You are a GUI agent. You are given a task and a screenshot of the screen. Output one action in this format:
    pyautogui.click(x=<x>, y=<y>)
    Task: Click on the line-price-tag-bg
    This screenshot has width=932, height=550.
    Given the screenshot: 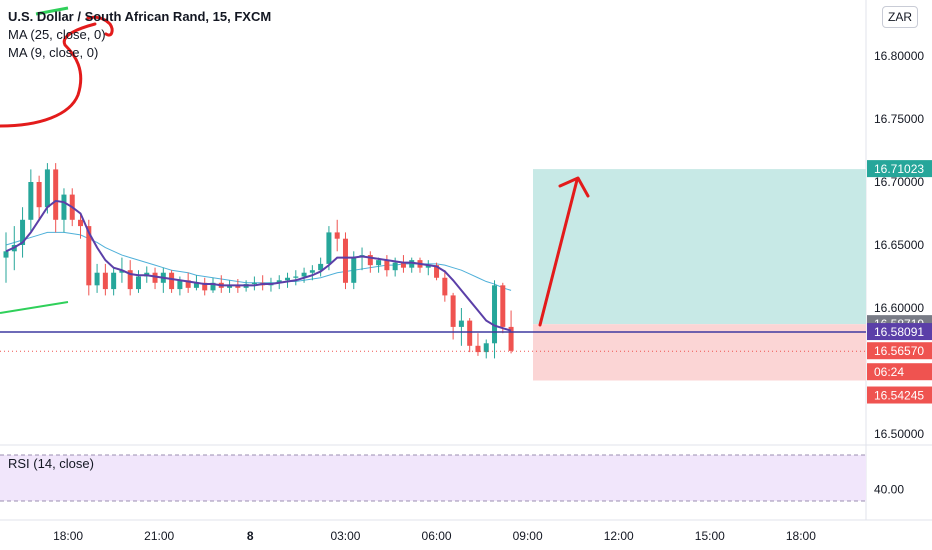 What is the action you would take?
    pyautogui.click(x=899, y=332)
    